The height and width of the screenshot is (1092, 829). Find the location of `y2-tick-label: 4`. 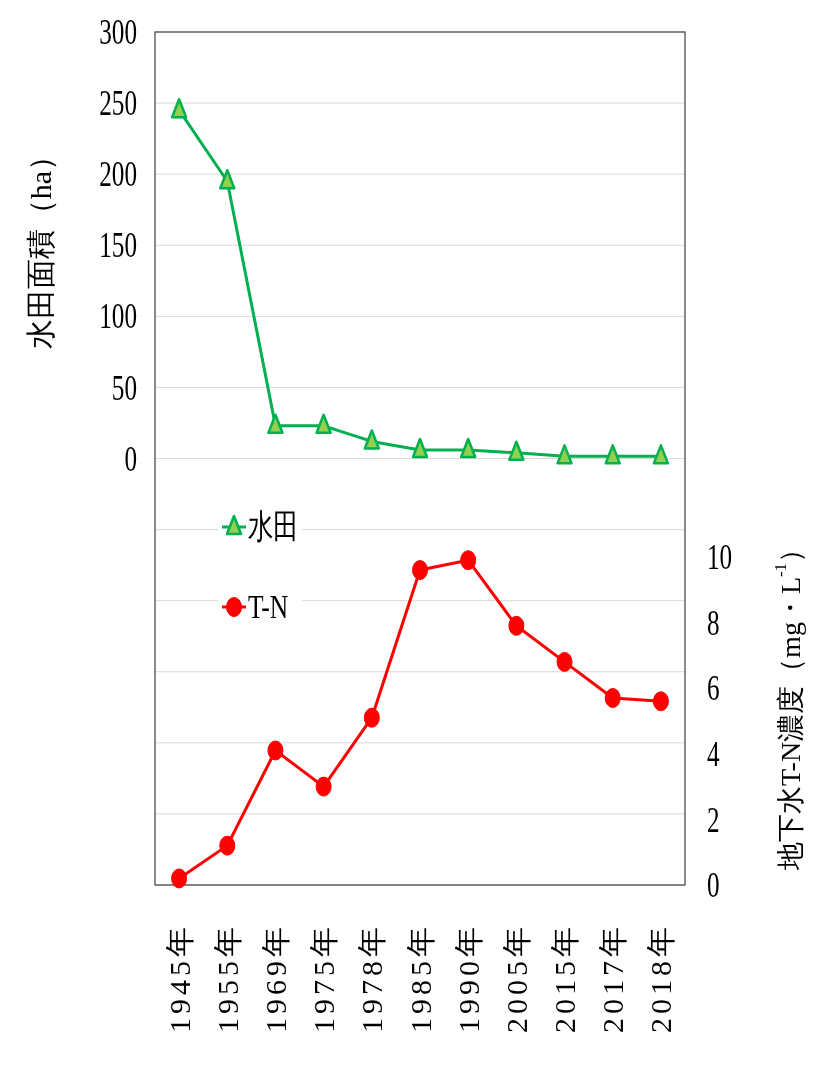

y2-tick-label: 4 is located at coordinates (713, 754).